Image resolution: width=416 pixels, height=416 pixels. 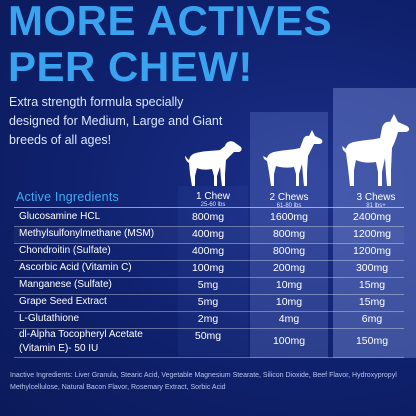 What do you see at coordinates (49, 318) in the screenshot?
I see `ingredient-name: L-Glutathione` at bounding box center [49, 318].